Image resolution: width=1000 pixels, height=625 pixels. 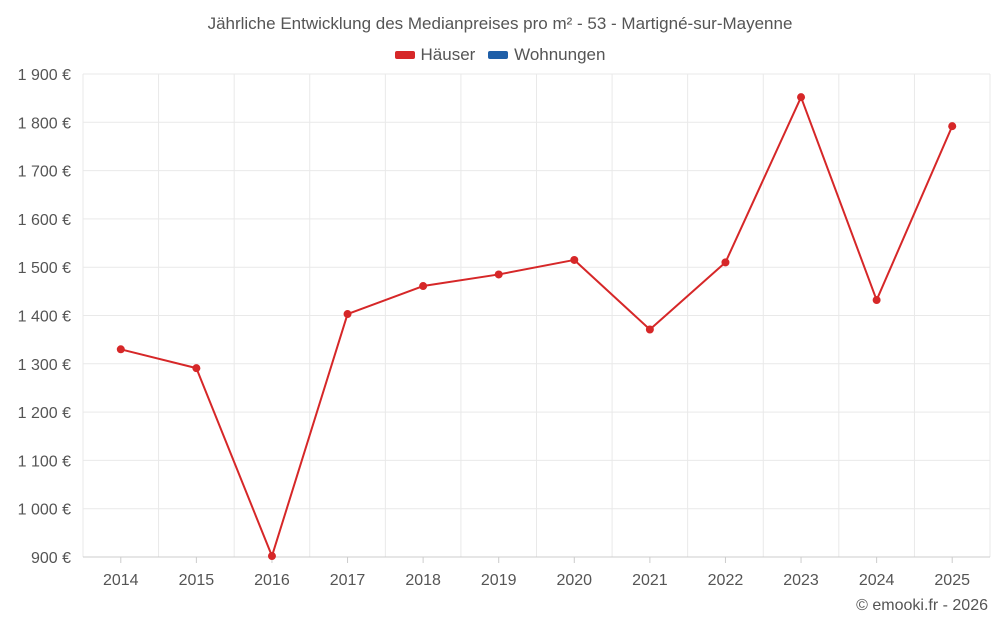 I want to click on legend-item-apartments: Wohnungen, so click(x=546, y=55).